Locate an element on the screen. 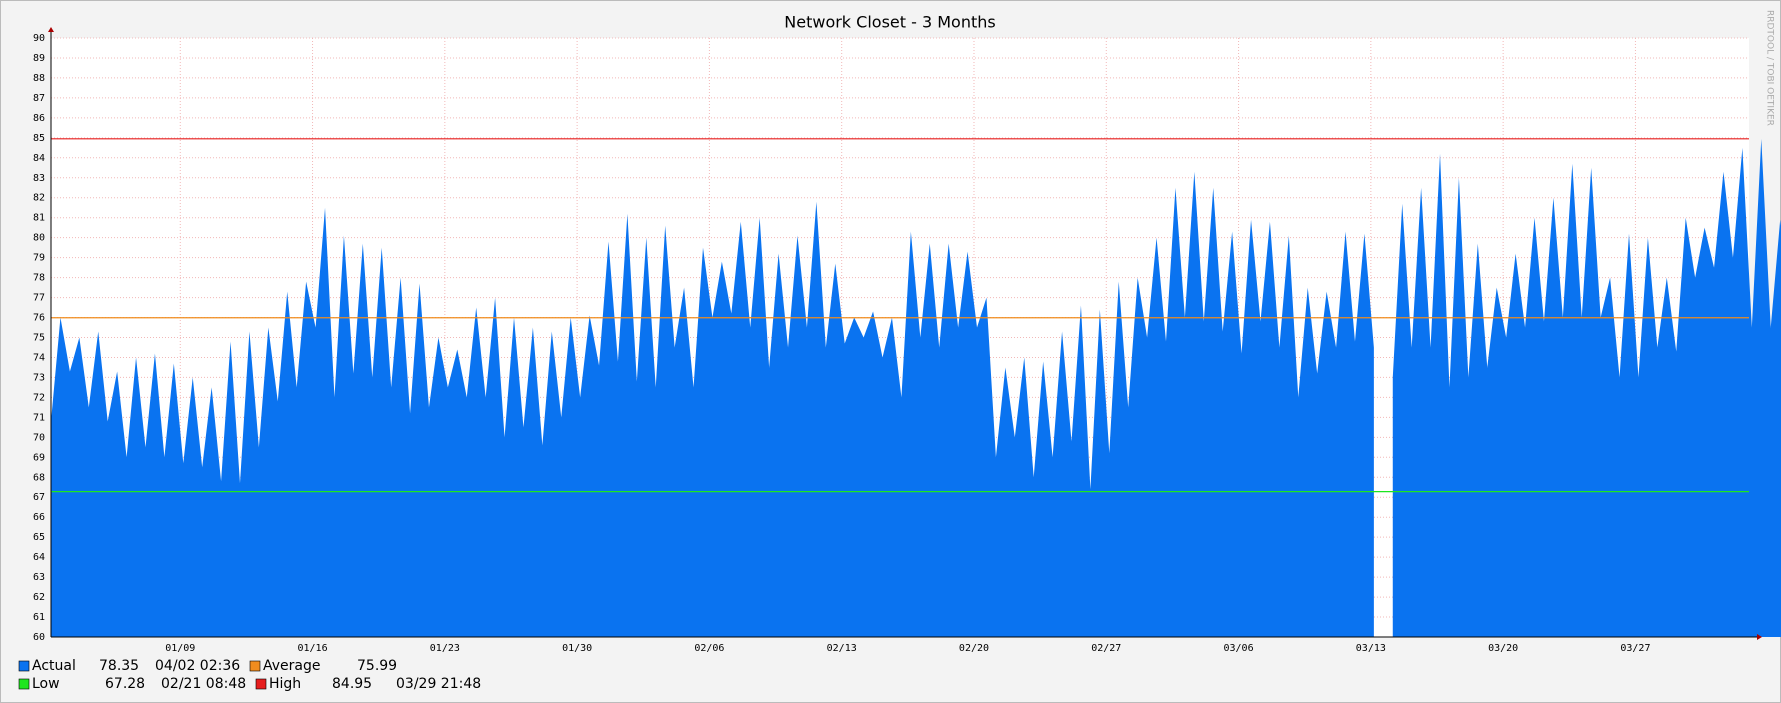 The height and width of the screenshot is (703, 1781). y-tick-label: 71 is located at coordinates (39, 417).